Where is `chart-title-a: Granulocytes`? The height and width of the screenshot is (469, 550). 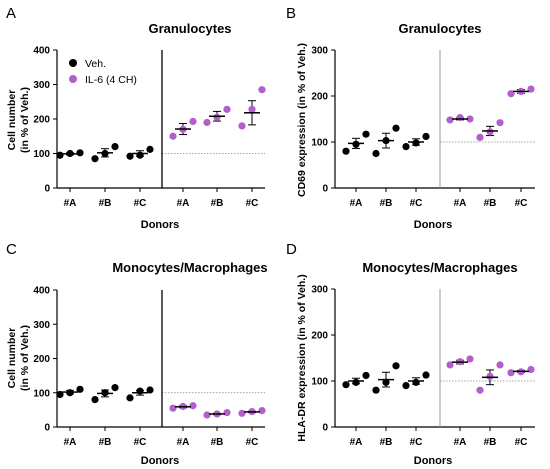 chart-title-a: Granulocytes is located at coordinates (189, 28).